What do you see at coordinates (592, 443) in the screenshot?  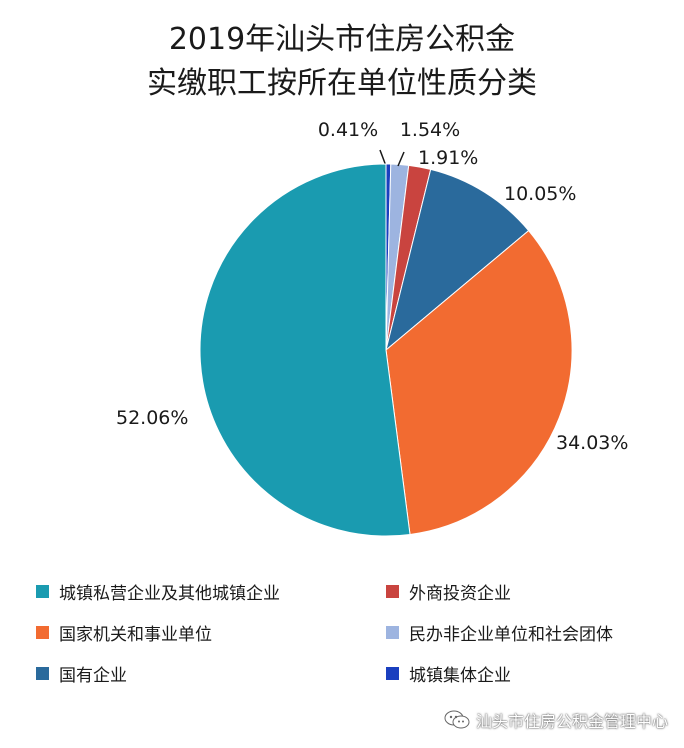 I see `slice-data-label: 34.03%` at bounding box center [592, 443].